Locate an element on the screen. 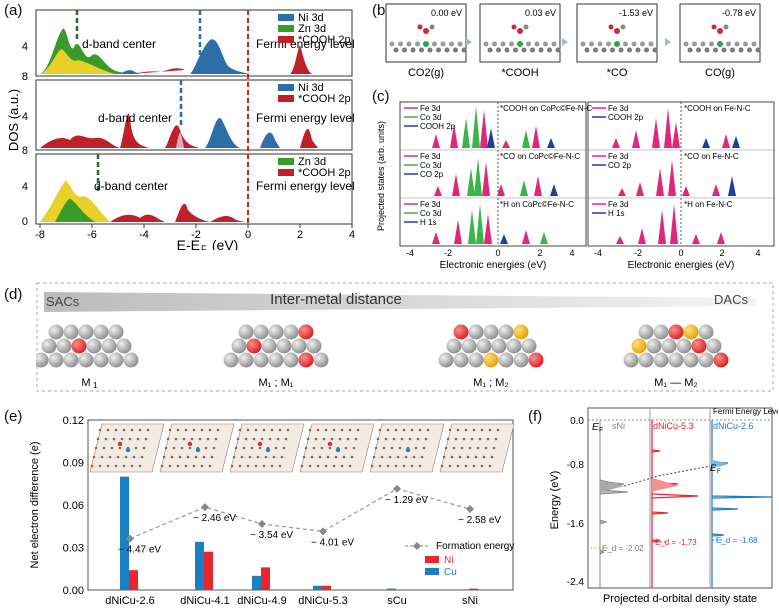 Image resolution: width=779 pixels, height=609 pixels. e-xlabel: dNiCu-2.6 is located at coordinates (130, 601).